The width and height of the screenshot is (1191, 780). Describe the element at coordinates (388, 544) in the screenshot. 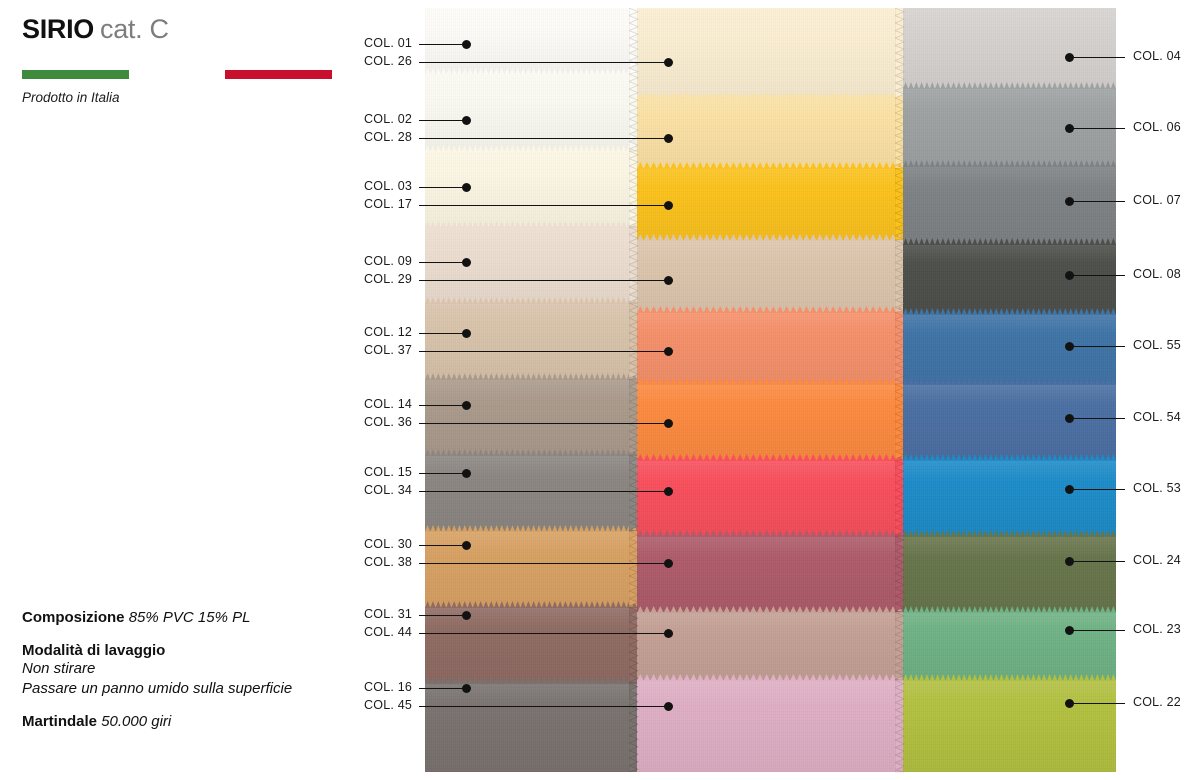

I see `callout-label-30: COL. 30` at that location.